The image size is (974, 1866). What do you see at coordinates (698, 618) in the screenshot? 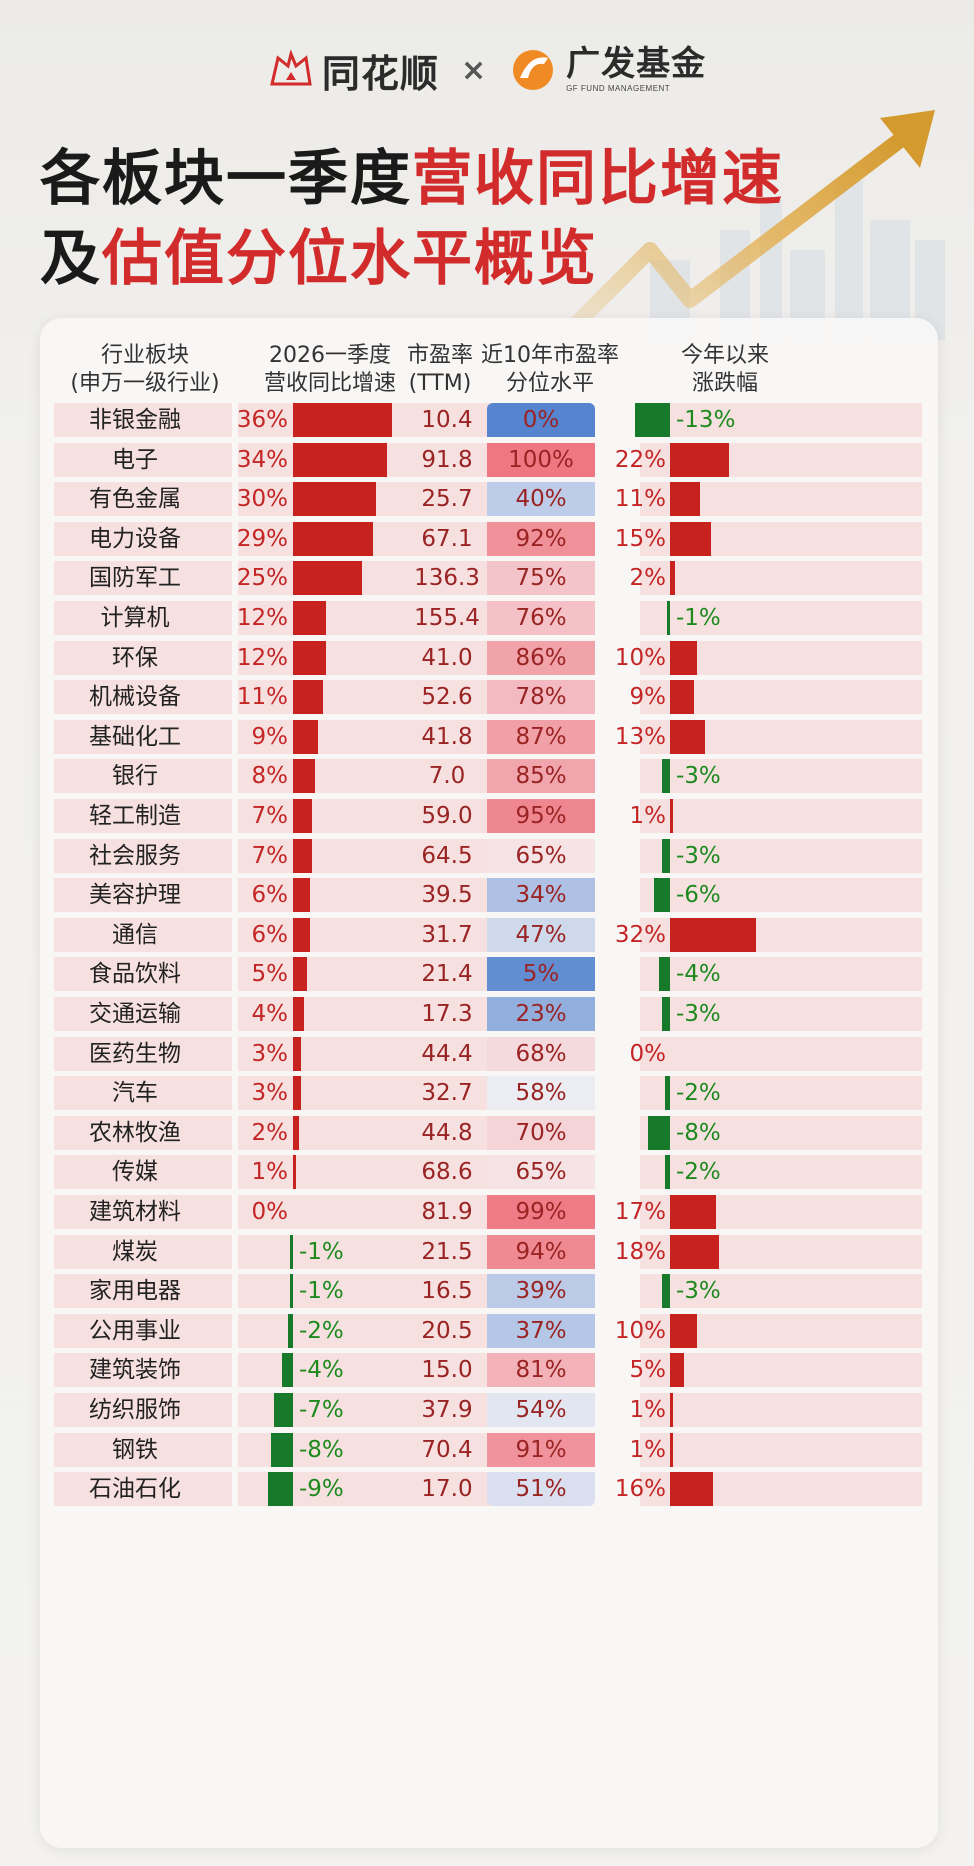
I see `ytd-label: -1%` at bounding box center [698, 618].